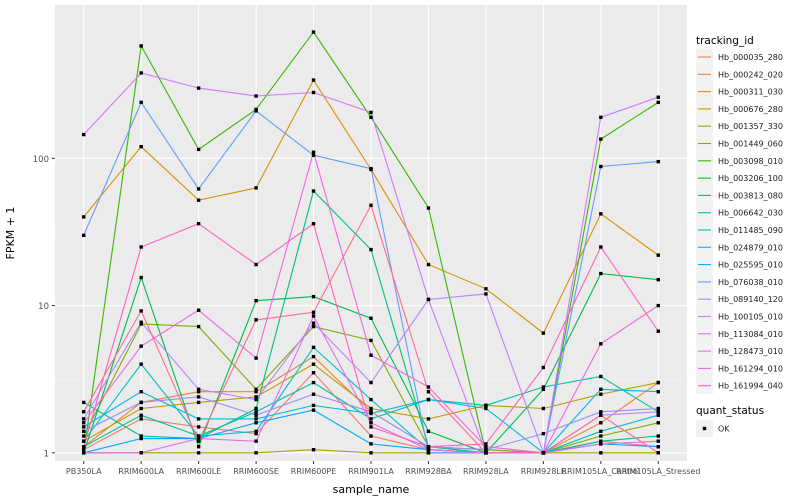  What do you see at coordinates (84, 471) in the screenshot?
I see `x-tick-label: PB350LA` at bounding box center [84, 471].